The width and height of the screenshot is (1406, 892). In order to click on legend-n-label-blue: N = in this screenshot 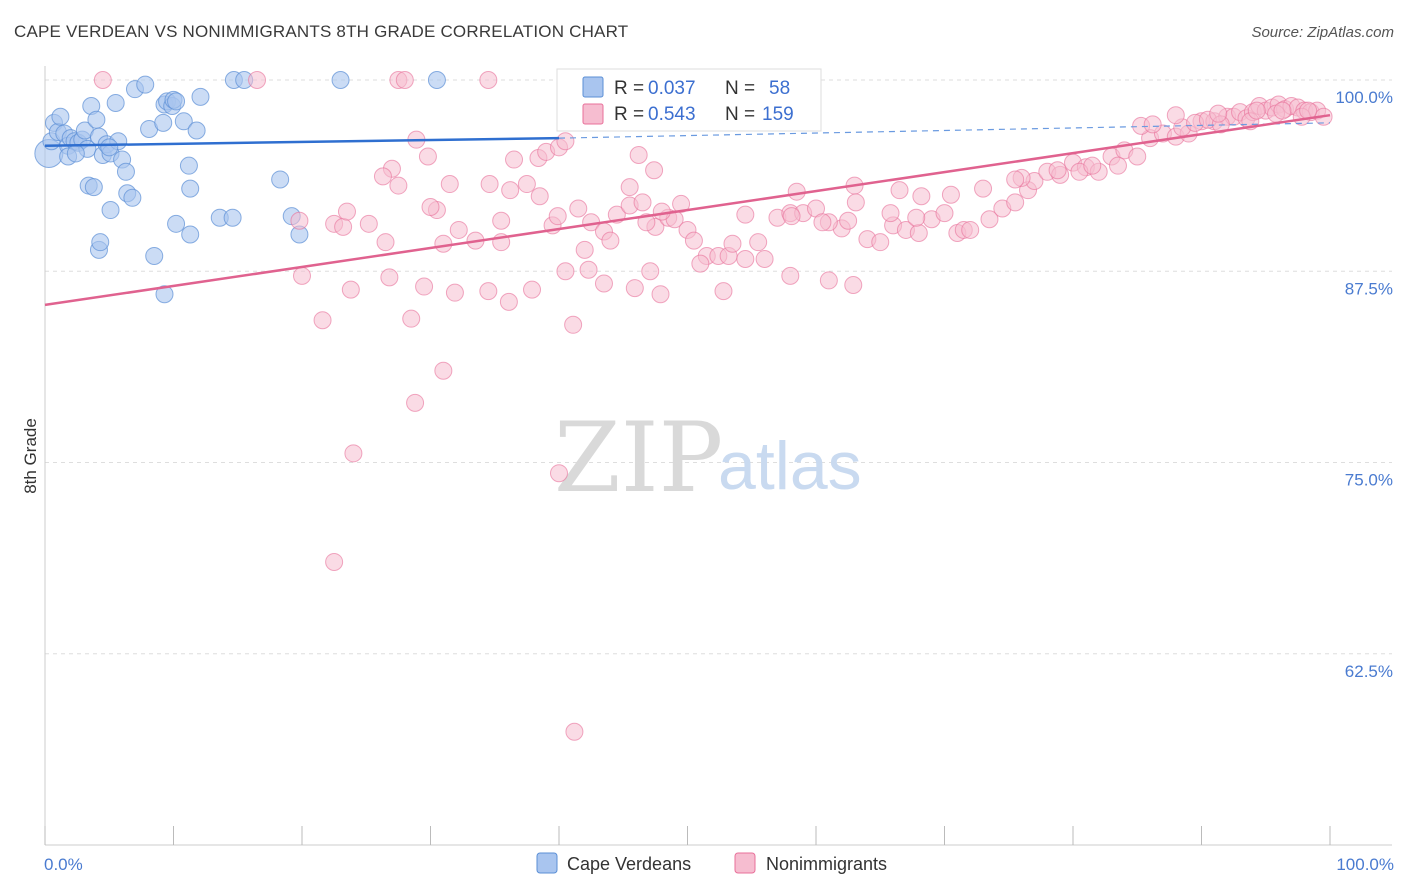, I will do `click(740, 88)`.